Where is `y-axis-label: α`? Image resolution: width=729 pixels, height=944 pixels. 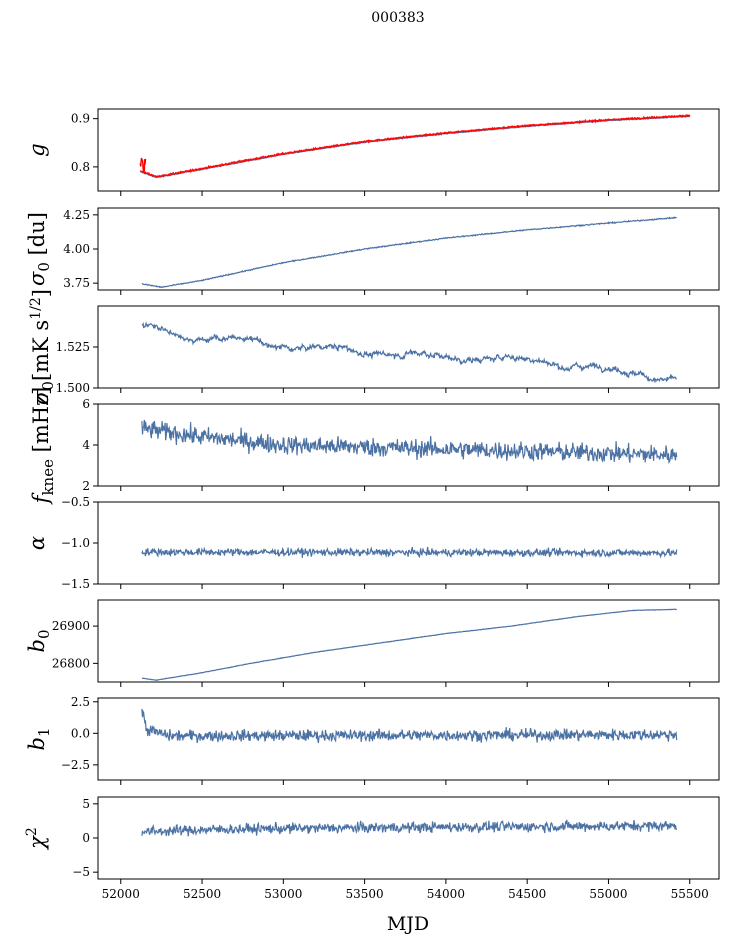 y-axis-label: α is located at coordinates (37, 543).